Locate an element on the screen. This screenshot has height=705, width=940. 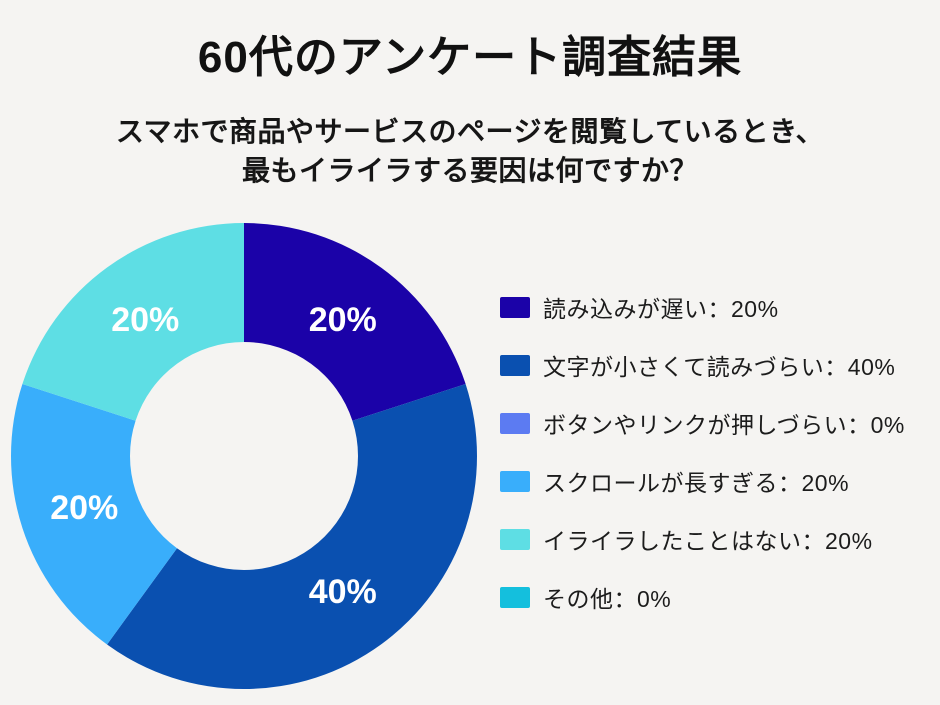
legend-label: その他：0% is located at coordinates (607, 599).